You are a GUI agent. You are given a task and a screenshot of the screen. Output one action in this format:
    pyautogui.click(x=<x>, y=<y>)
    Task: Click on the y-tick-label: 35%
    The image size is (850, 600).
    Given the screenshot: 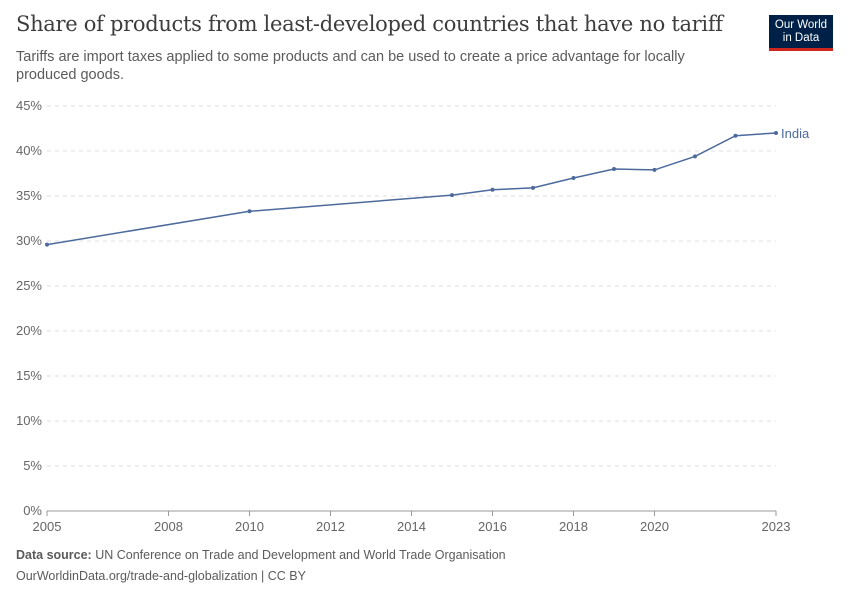 What is the action you would take?
    pyautogui.click(x=29, y=195)
    